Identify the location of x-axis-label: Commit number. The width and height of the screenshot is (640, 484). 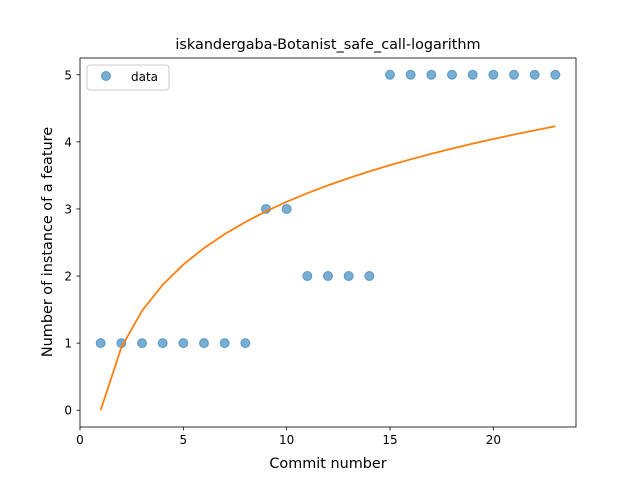
(327, 464).